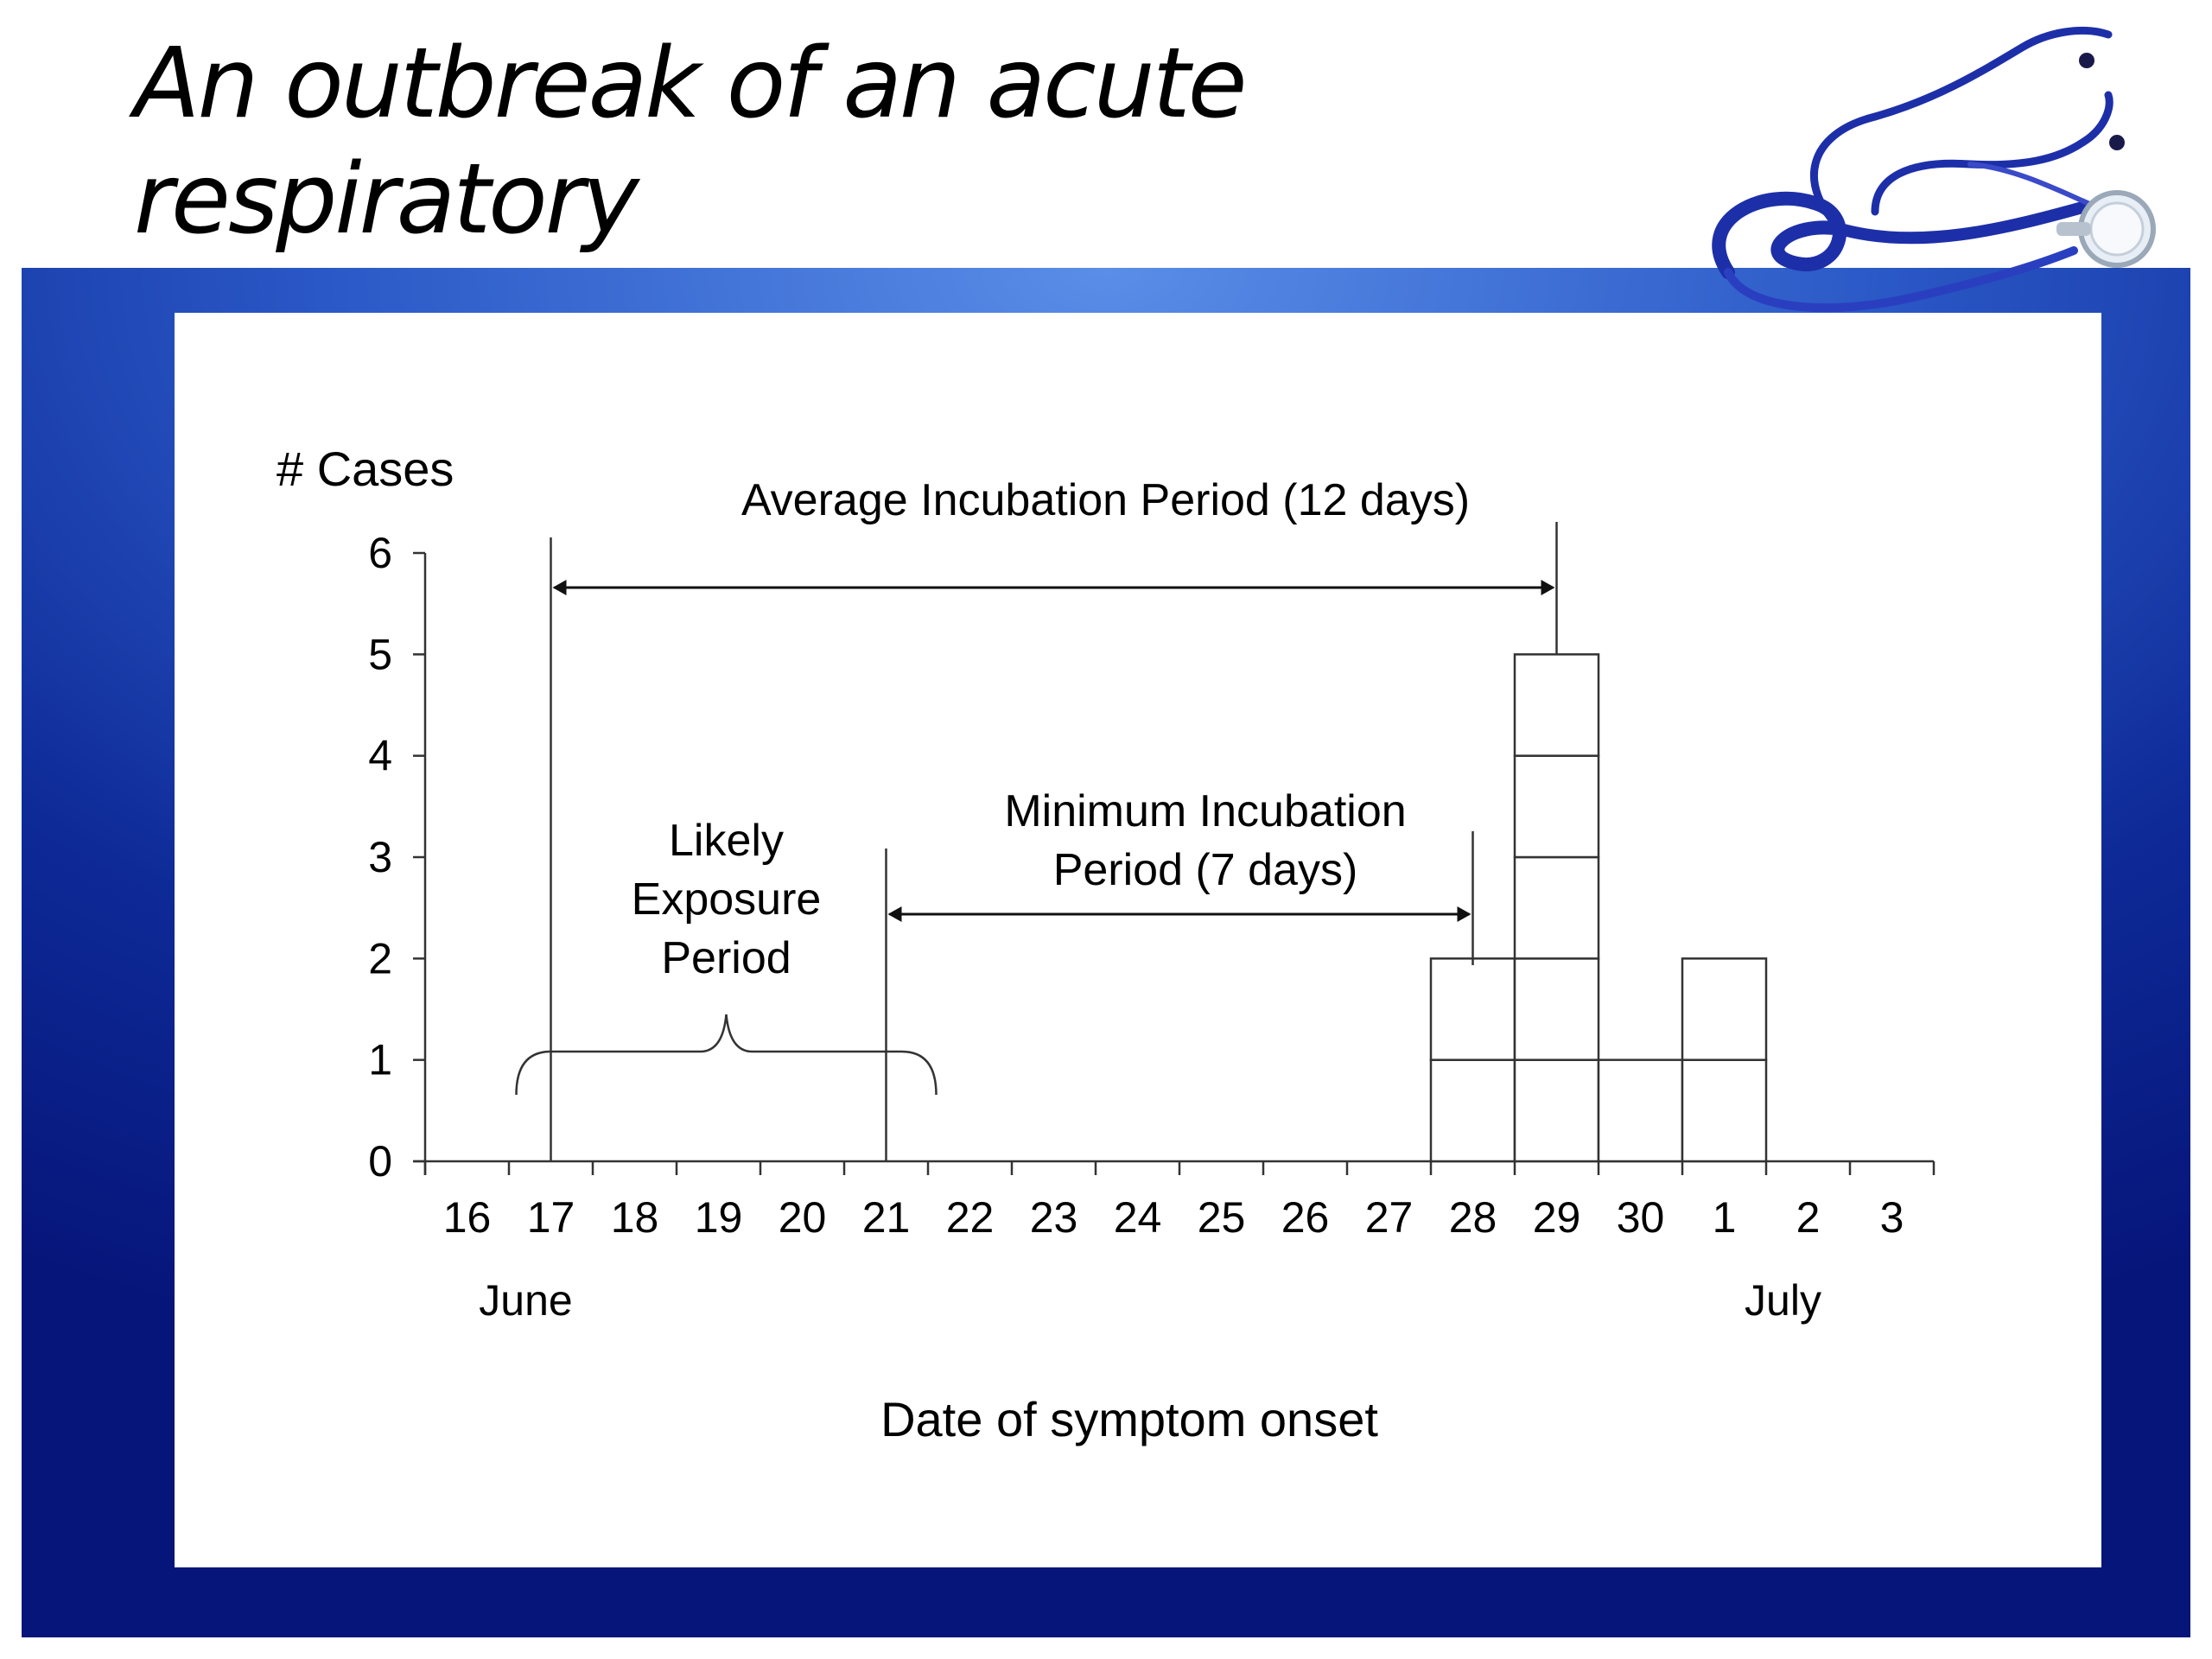  What do you see at coordinates (467, 1217) in the screenshot?
I see `x-tick-label: 16` at bounding box center [467, 1217].